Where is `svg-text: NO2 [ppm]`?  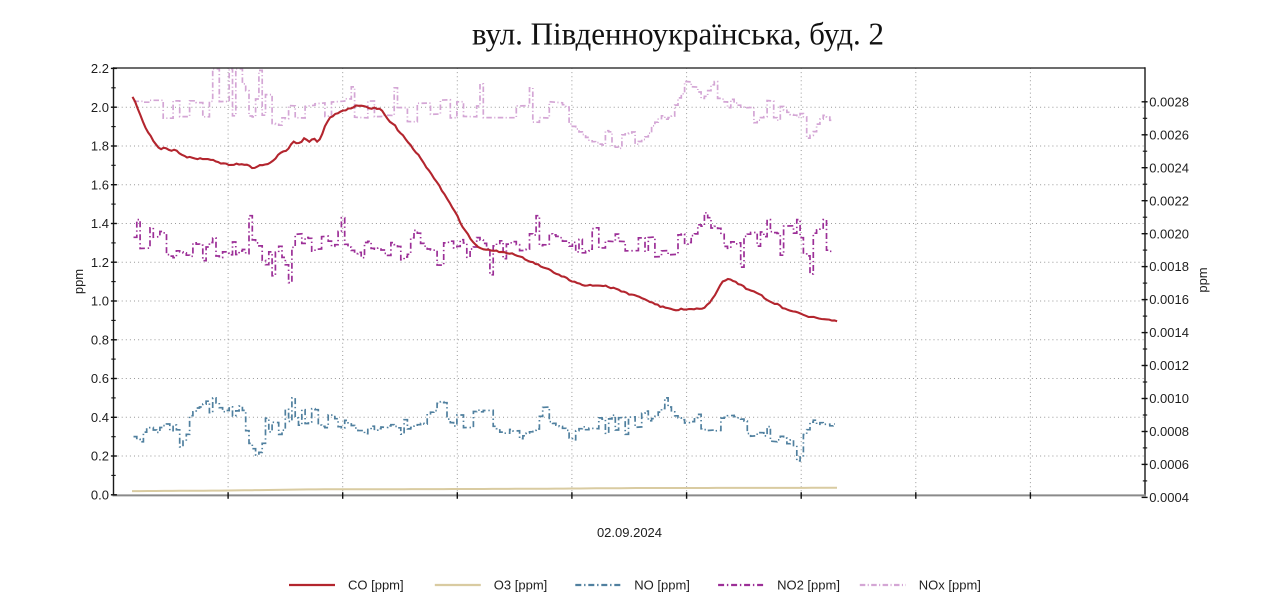 svg-text: NO2 [ppm] is located at coordinates (808, 584).